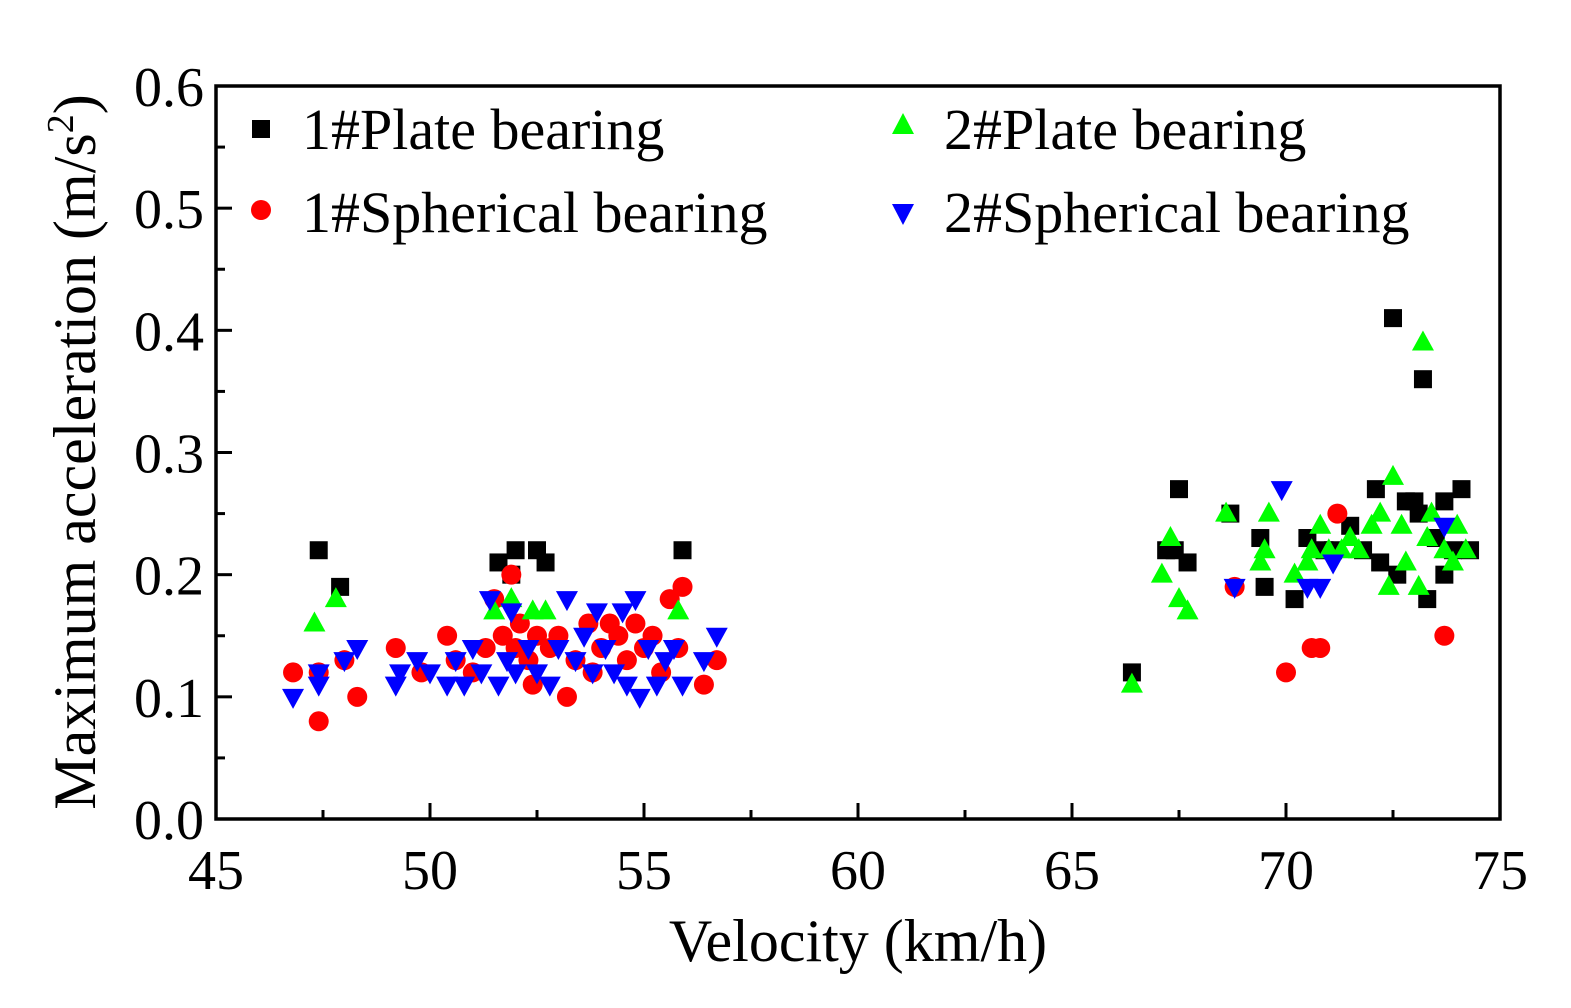  I want to click on legend-circle-marker, so click(261, 210).